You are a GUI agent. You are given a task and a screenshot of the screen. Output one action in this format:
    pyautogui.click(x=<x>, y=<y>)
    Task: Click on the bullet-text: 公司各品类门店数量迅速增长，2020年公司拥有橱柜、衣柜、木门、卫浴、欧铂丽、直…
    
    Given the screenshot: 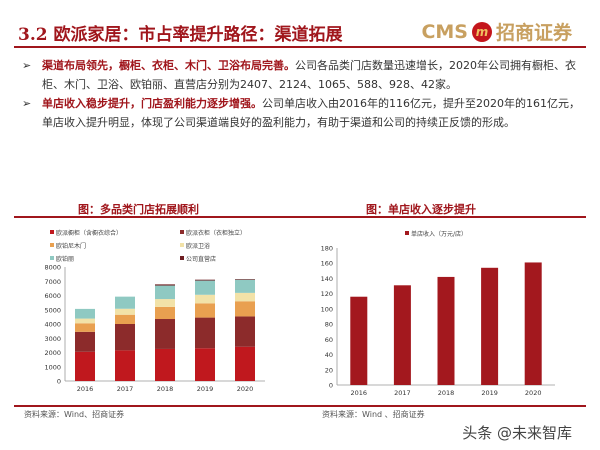 What is the action you would take?
    pyautogui.click(x=309, y=75)
    